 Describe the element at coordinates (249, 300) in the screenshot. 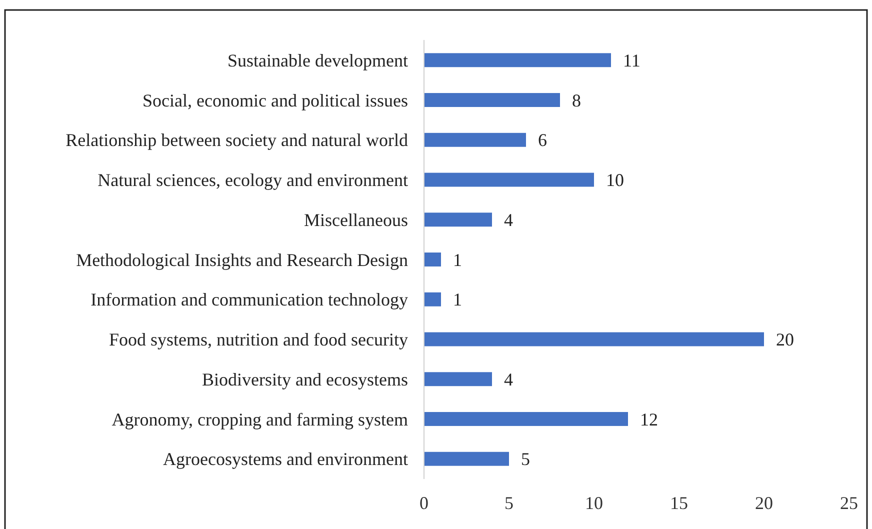

I see `y-tick-label: Information and communication technology` at that location.